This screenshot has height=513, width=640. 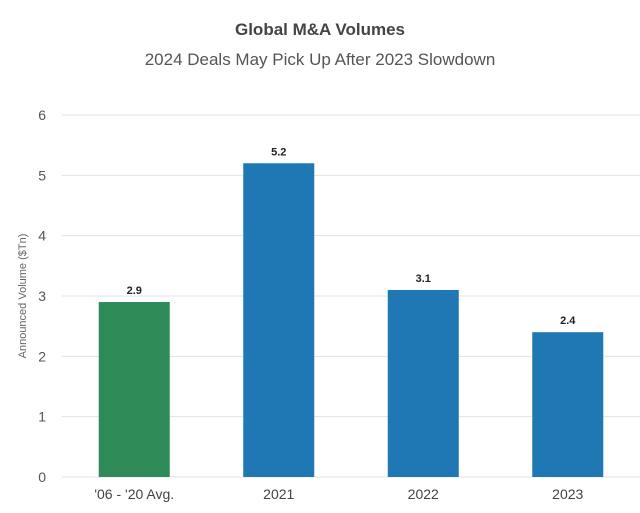 What do you see at coordinates (423, 494) in the screenshot?
I see `x-tick-label: 2022` at bounding box center [423, 494].